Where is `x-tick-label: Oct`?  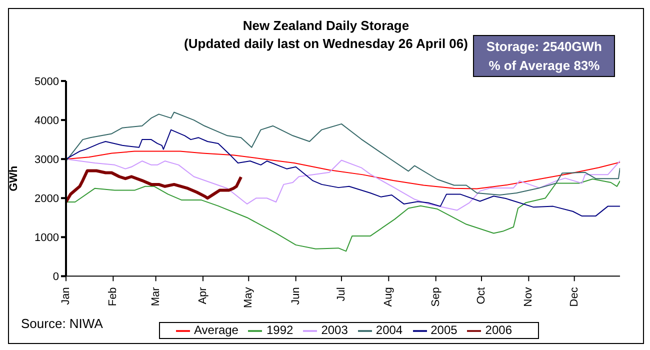 x-tick-label: Oct is located at coordinates (482, 295).